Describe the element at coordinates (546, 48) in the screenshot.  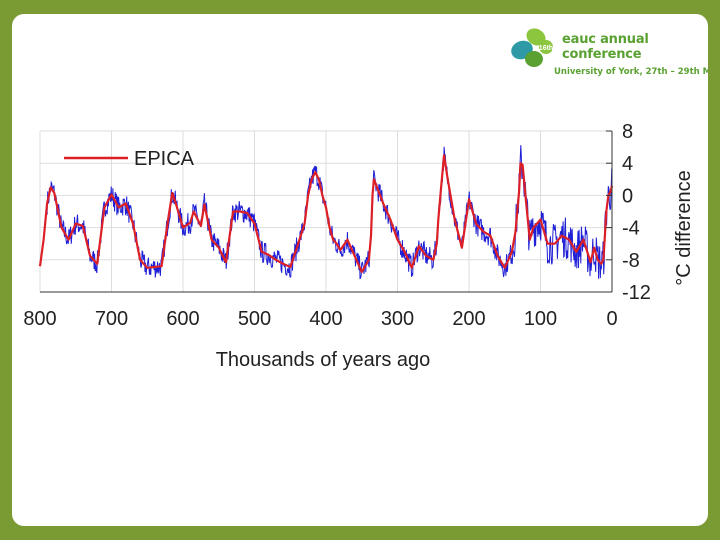
I see `logo-edition: 16th` at that location.